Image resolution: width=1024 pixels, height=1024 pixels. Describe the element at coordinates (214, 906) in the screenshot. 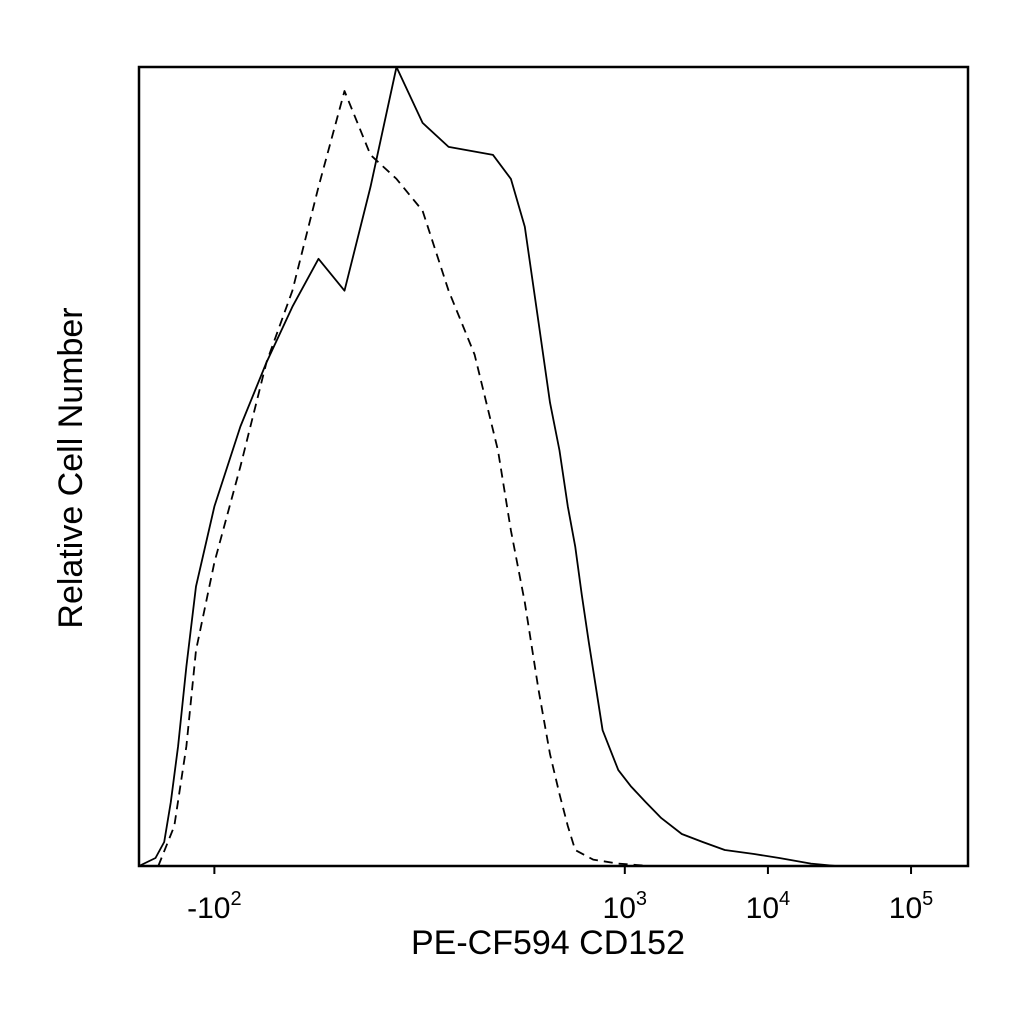

I see `x-tick-label: -102` at that location.